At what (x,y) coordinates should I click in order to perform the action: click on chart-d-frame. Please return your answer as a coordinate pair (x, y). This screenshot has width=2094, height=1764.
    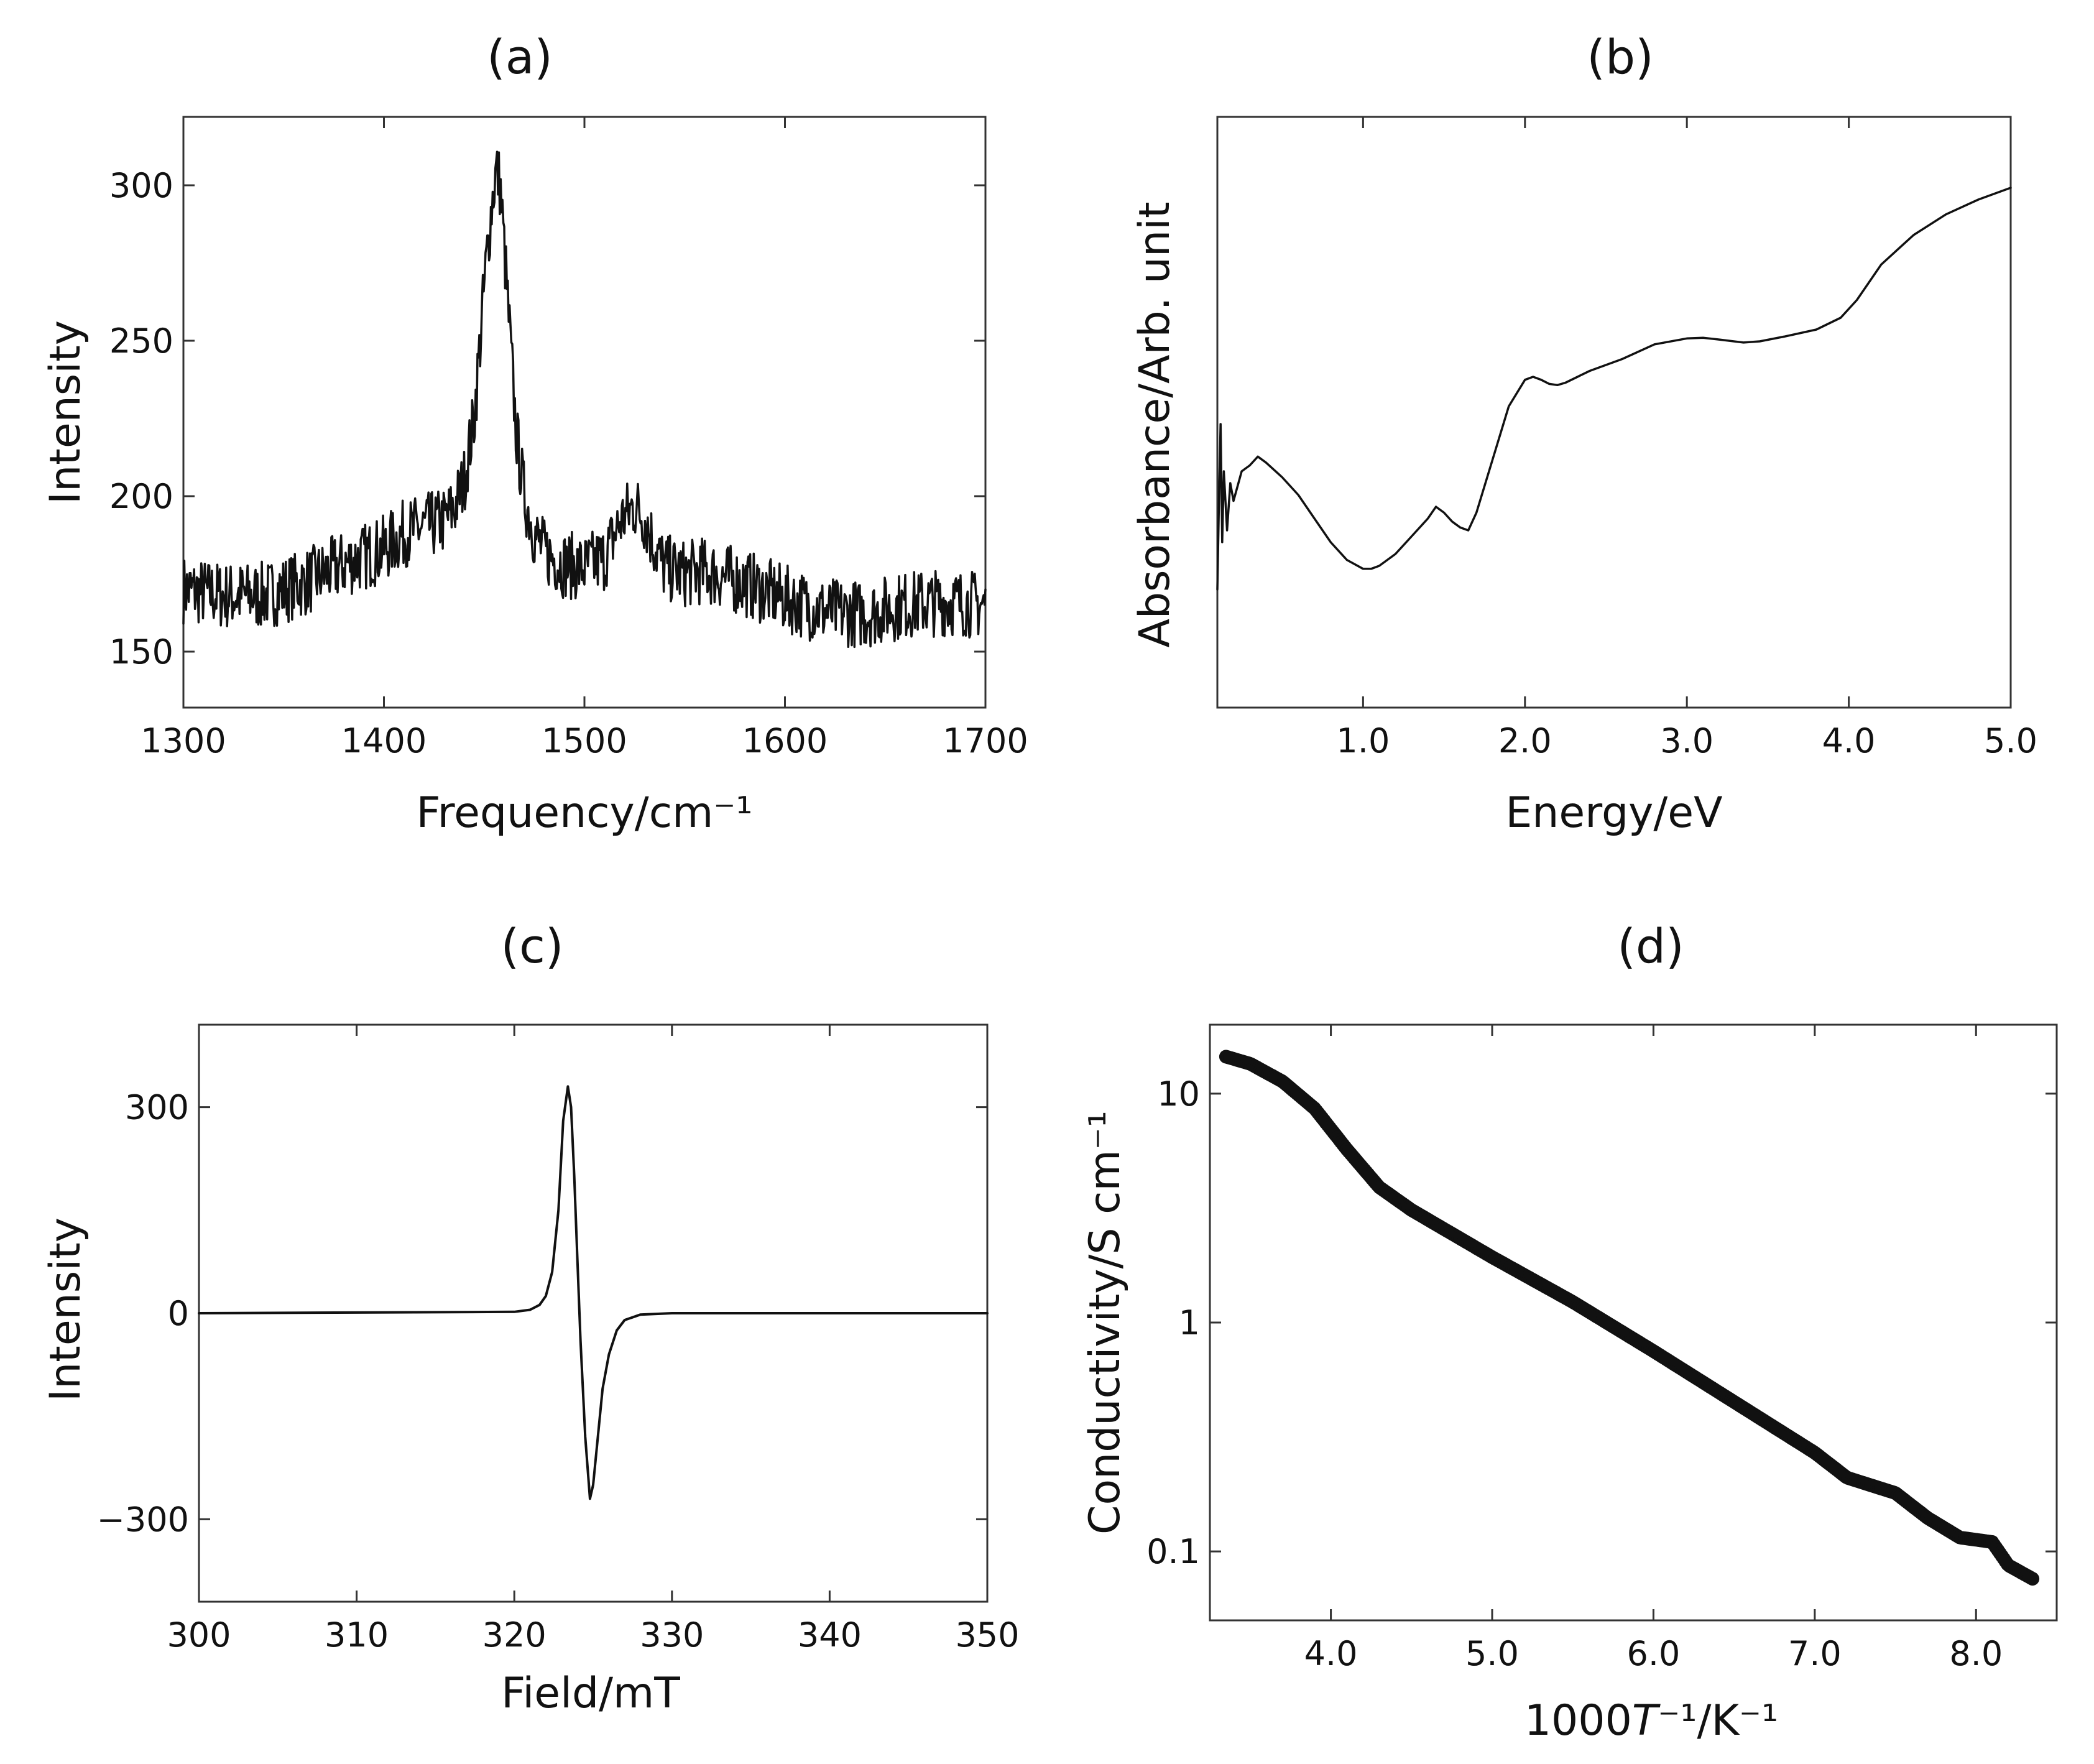
    Looking at the image, I should click on (1634, 1322).